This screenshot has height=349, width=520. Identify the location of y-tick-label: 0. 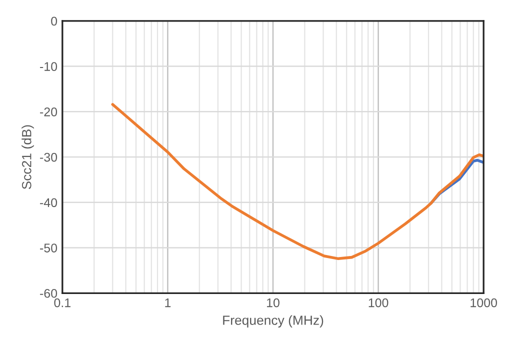
(54, 21).